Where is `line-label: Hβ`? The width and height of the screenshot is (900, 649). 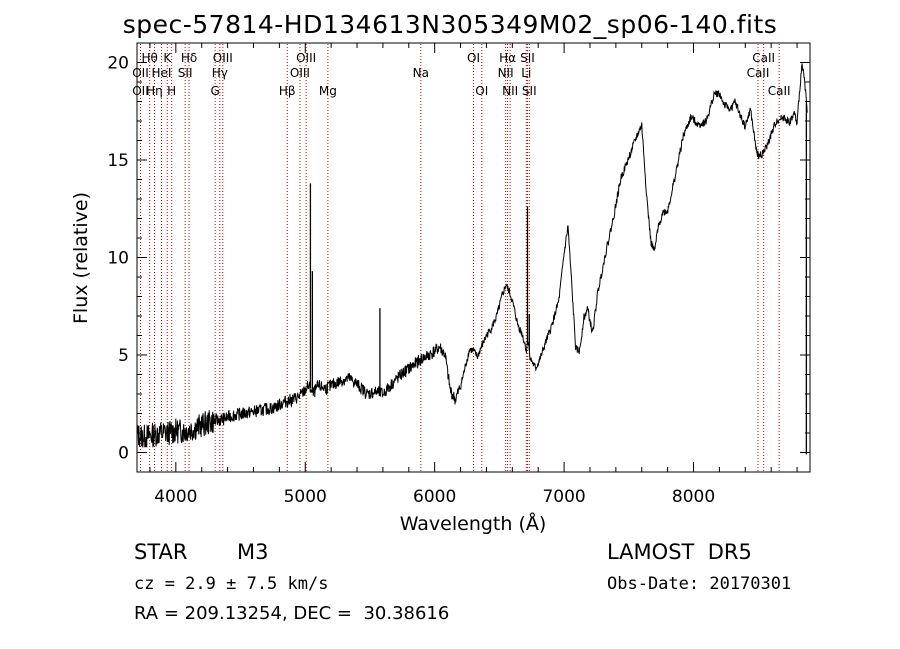
line-label: Hβ is located at coordinates (287, 91).